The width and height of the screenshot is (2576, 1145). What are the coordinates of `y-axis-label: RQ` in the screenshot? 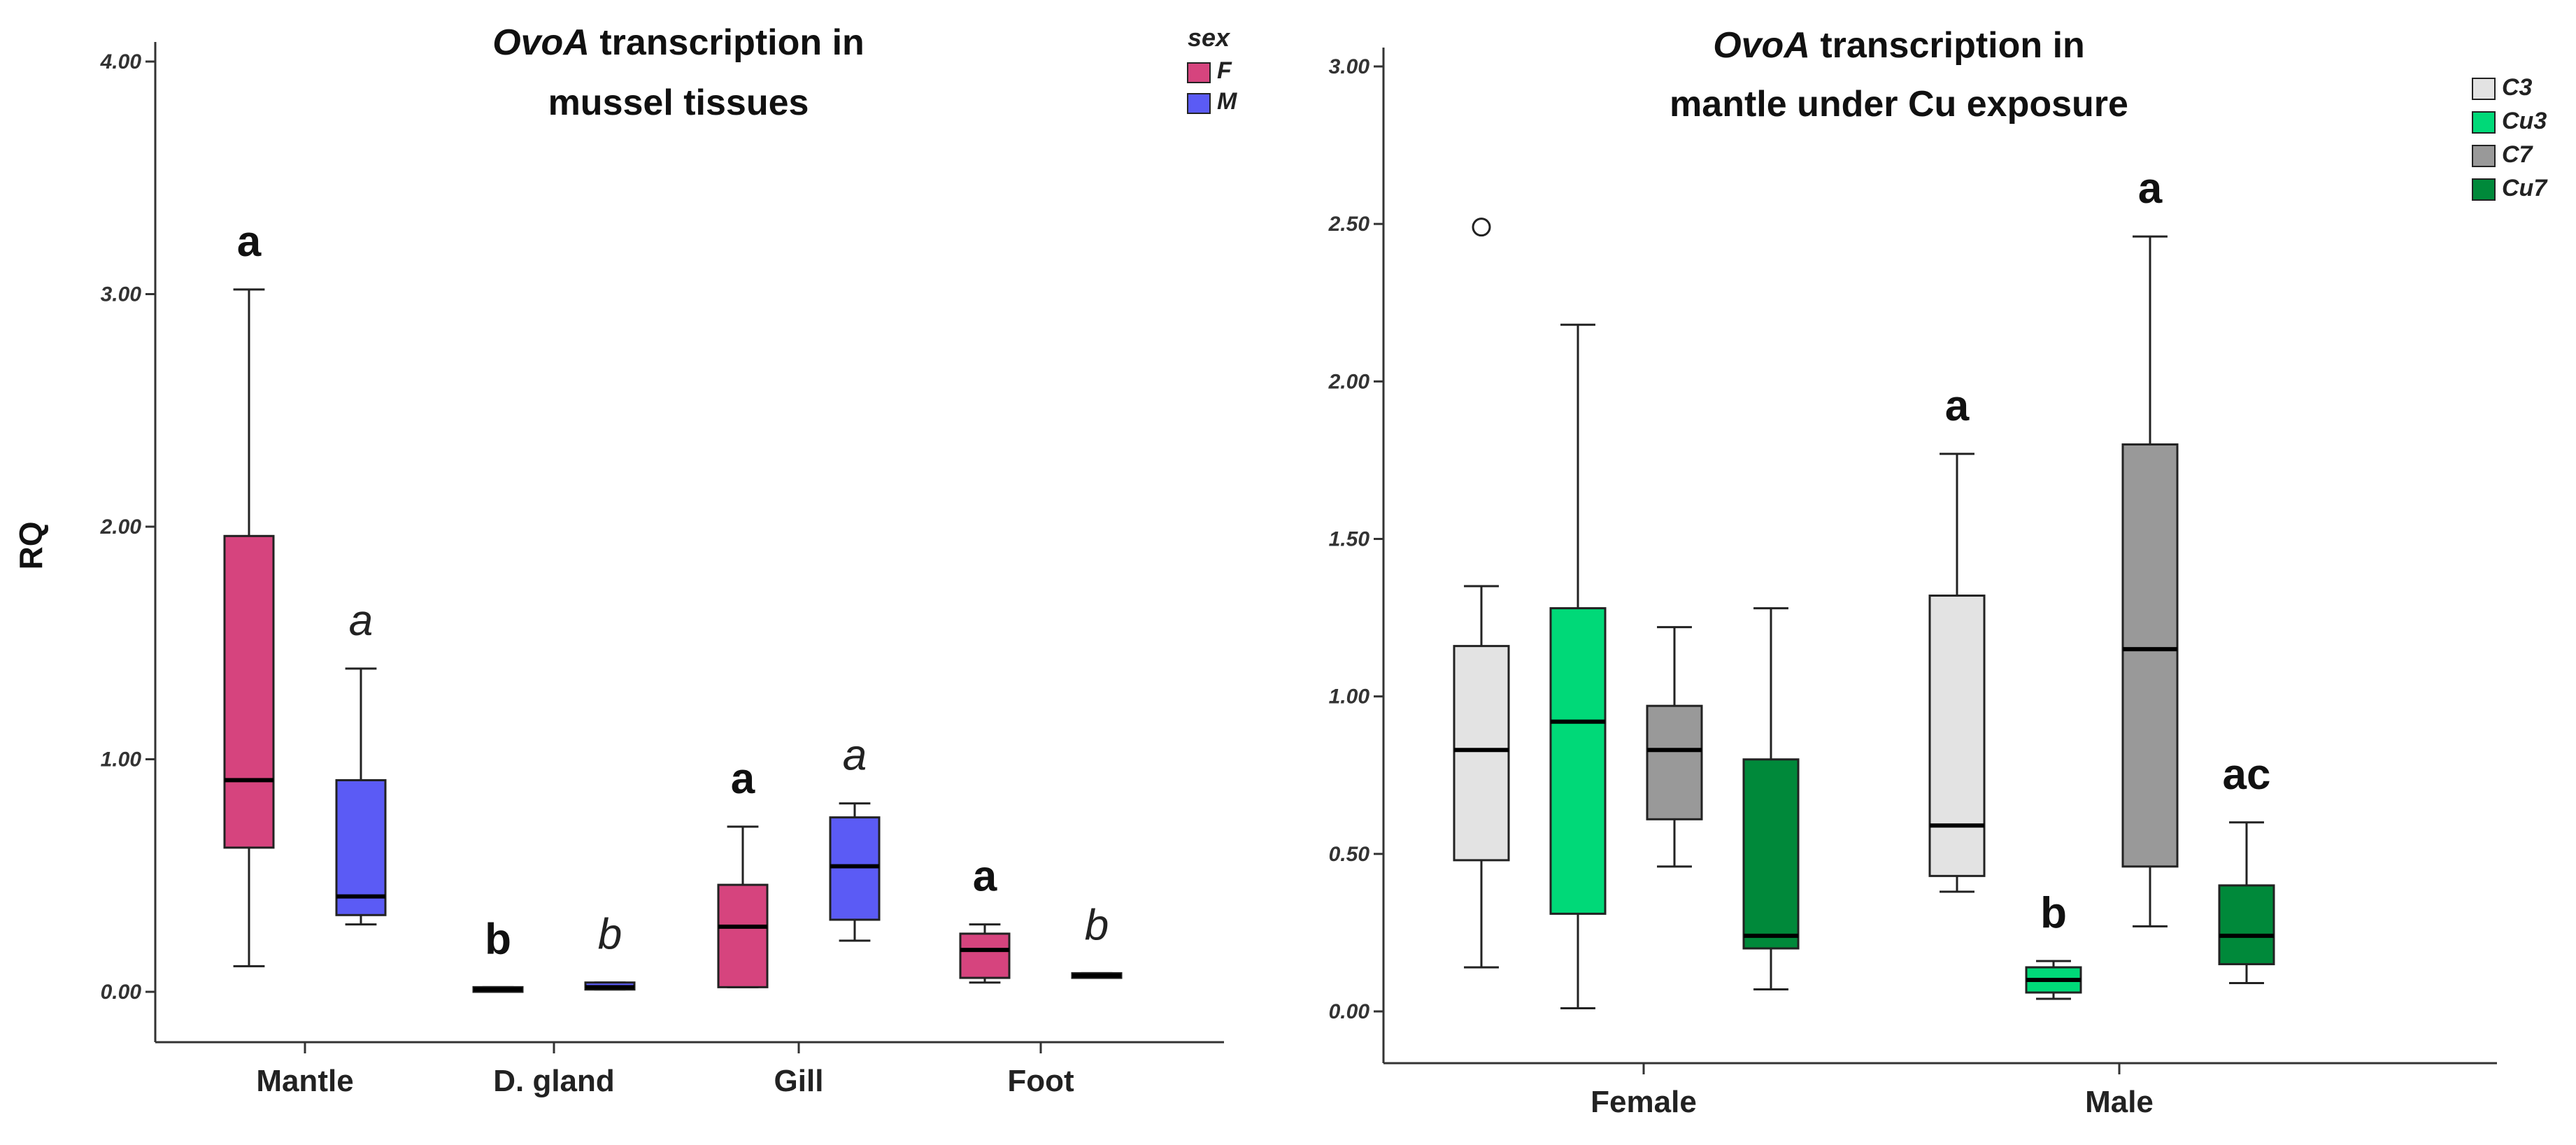 It's located at (31, 546).